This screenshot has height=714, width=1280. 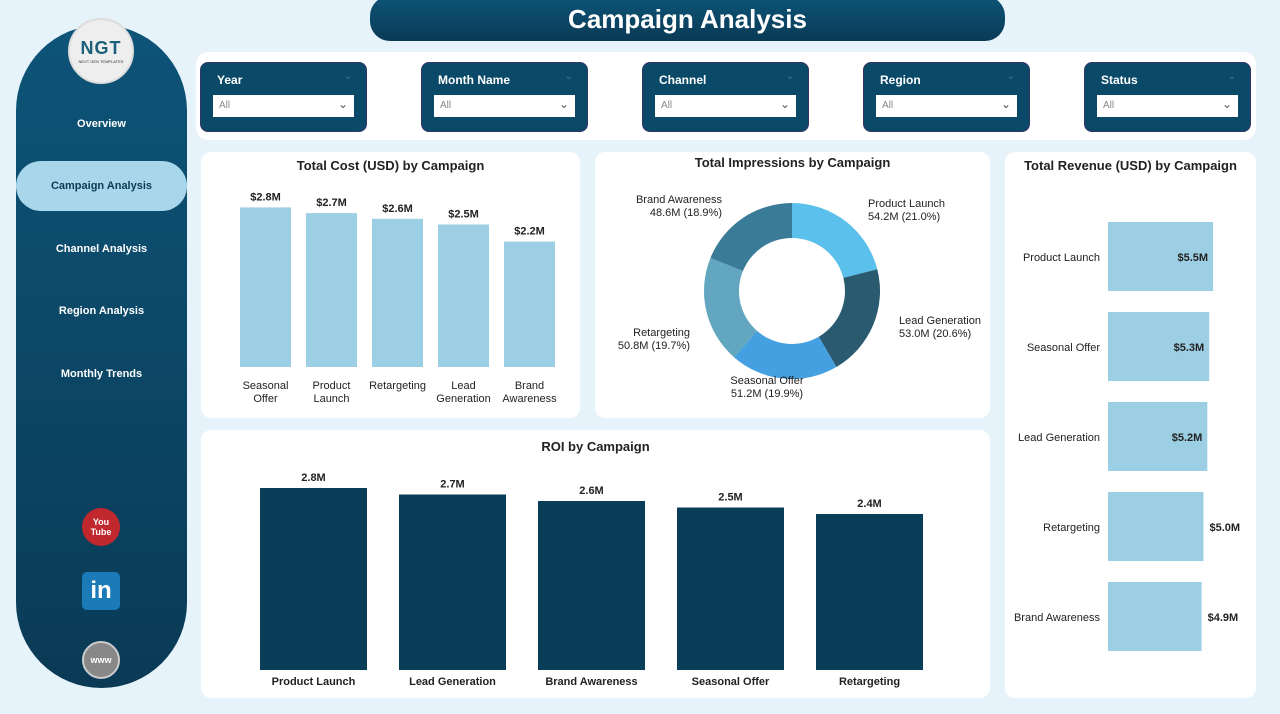 What do you see at coordinates (679, 200) in the screenshot?
I see `slice-label: Brand Awareness` at bounding box center [679, 200].